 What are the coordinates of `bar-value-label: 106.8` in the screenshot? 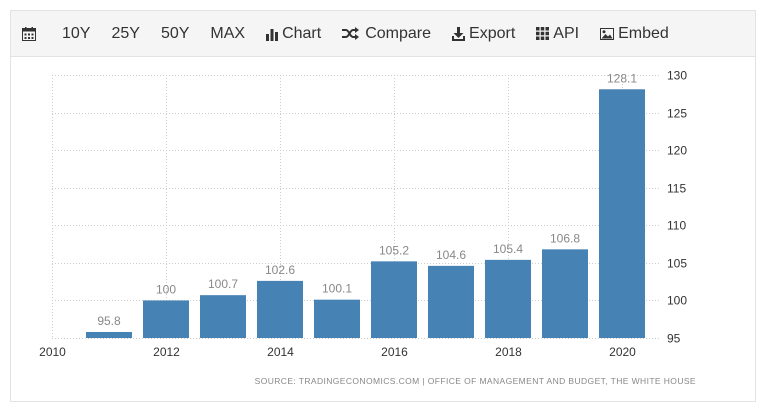 It's located at (565, 238).